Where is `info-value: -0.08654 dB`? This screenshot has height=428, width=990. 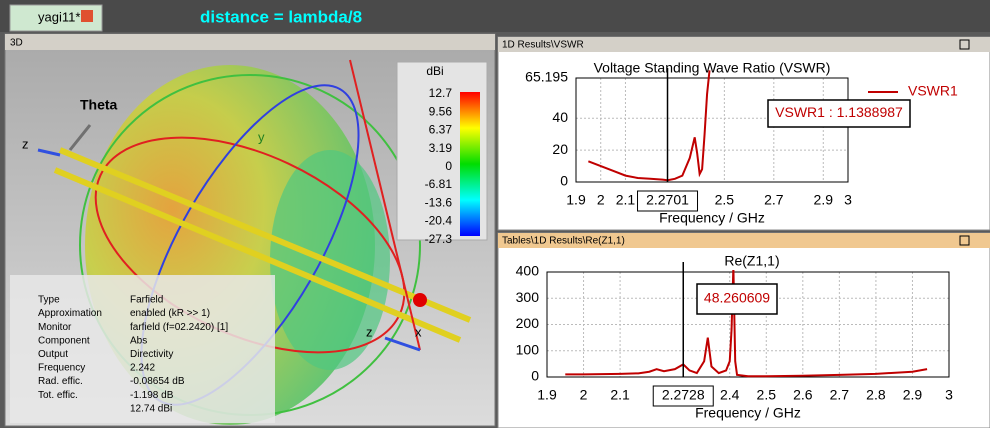 info-value: -0.08654 dB is located at coordinates (157, 381).